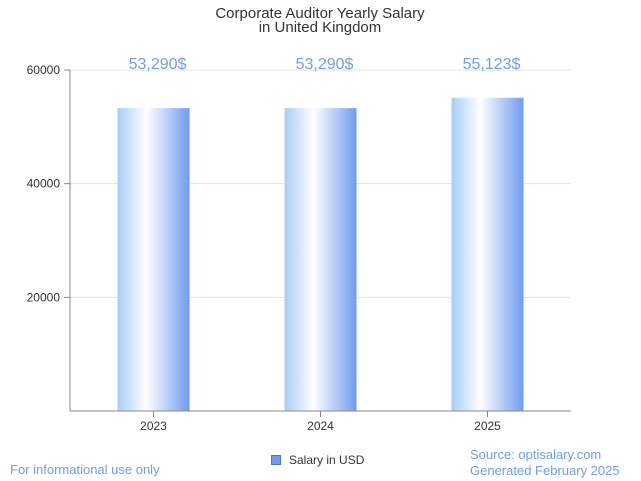 The image size is (641, 481). Describe the element at coordinates (276, 460) in the screenshot. I see `legend-swatch` at that location.